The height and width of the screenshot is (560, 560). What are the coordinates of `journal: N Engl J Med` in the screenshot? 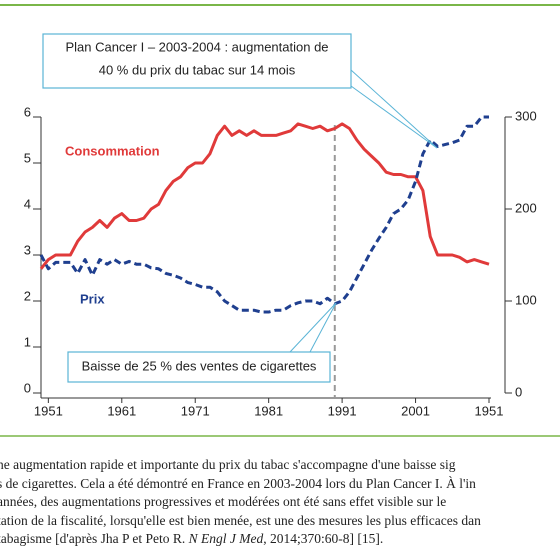 It's located at (226, 538).